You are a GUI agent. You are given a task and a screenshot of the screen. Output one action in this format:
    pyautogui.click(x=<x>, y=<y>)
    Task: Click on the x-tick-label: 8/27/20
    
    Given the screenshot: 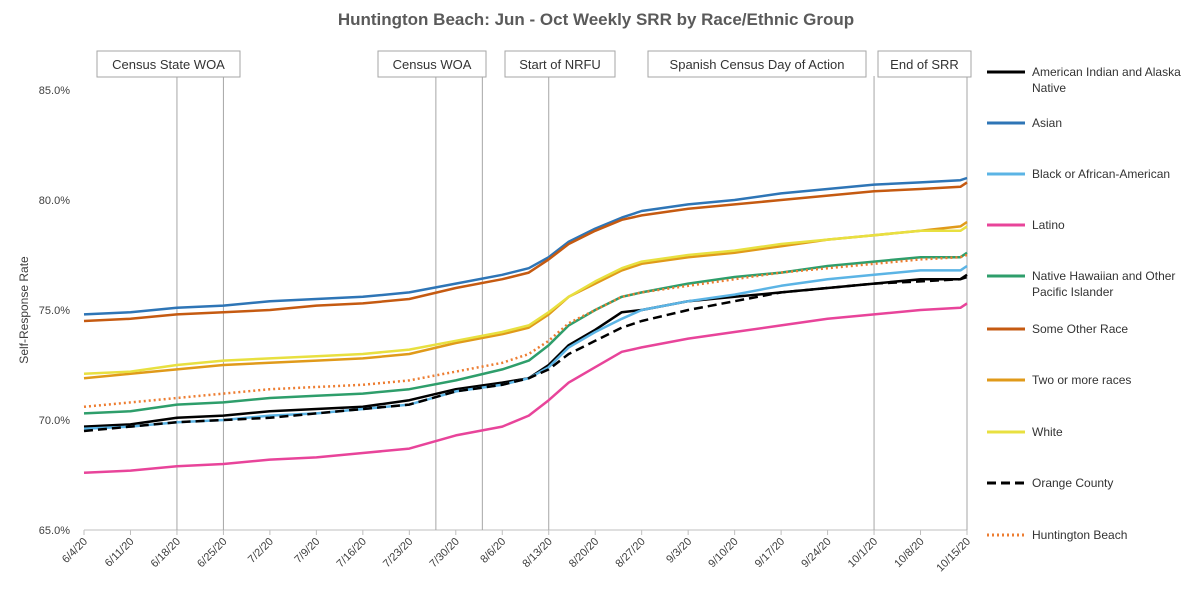 What is the action you would take?
    pyautogui.click(x=630, y=553)
    